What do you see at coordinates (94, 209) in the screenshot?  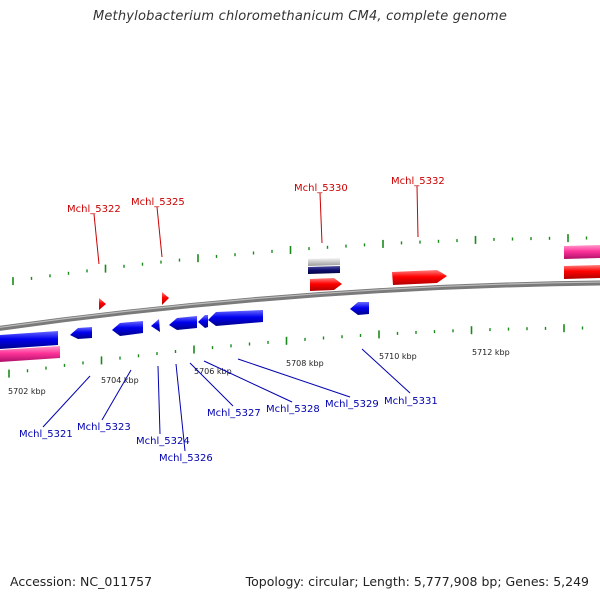 I see `gene-label-mchl-5322: Mchl_5322` at bounding box center [94, 209].